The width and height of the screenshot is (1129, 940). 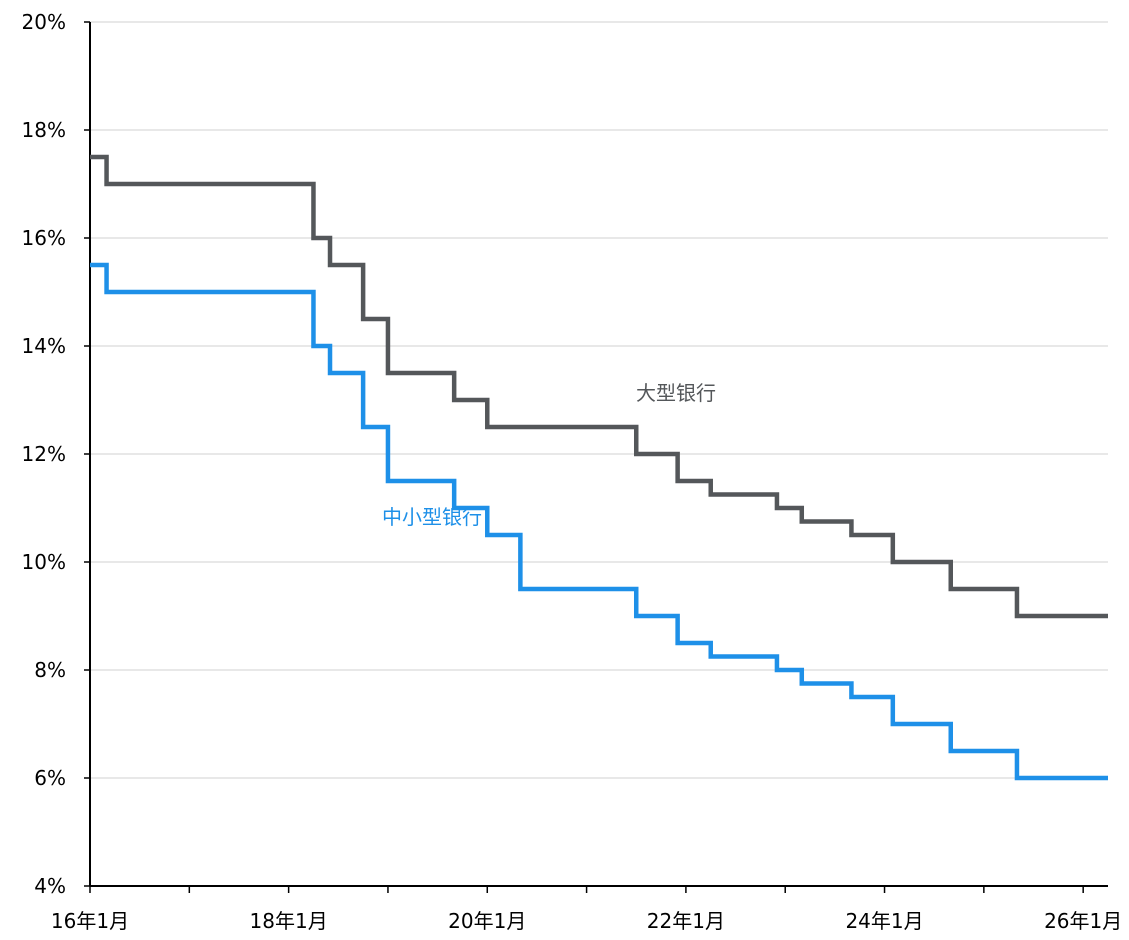 What do you see at coordinates (90, 921) in the screenshot?
I see `x-tick-label: 16年1月` at bounding box center [90, 921].